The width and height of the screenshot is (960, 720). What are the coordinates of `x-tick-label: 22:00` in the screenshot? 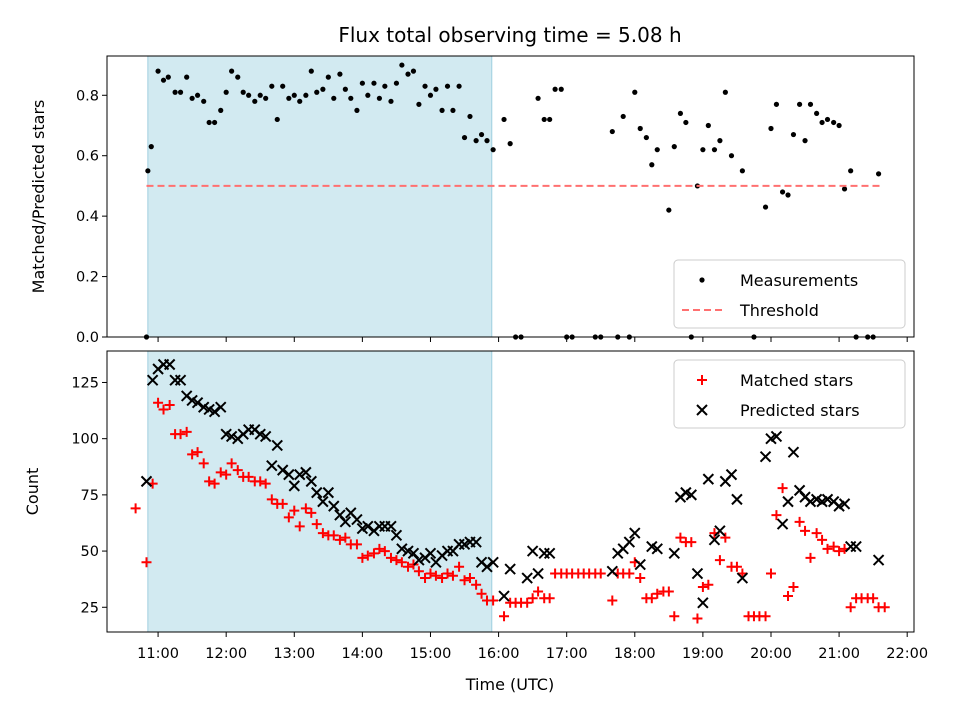 It's located at (907, 654).